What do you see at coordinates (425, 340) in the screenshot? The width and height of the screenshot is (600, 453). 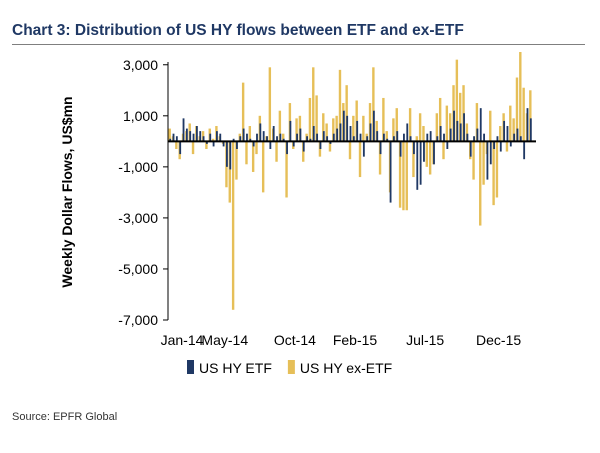 I see `x-tick-label: Jul-15` at bounding box center [425, 340].